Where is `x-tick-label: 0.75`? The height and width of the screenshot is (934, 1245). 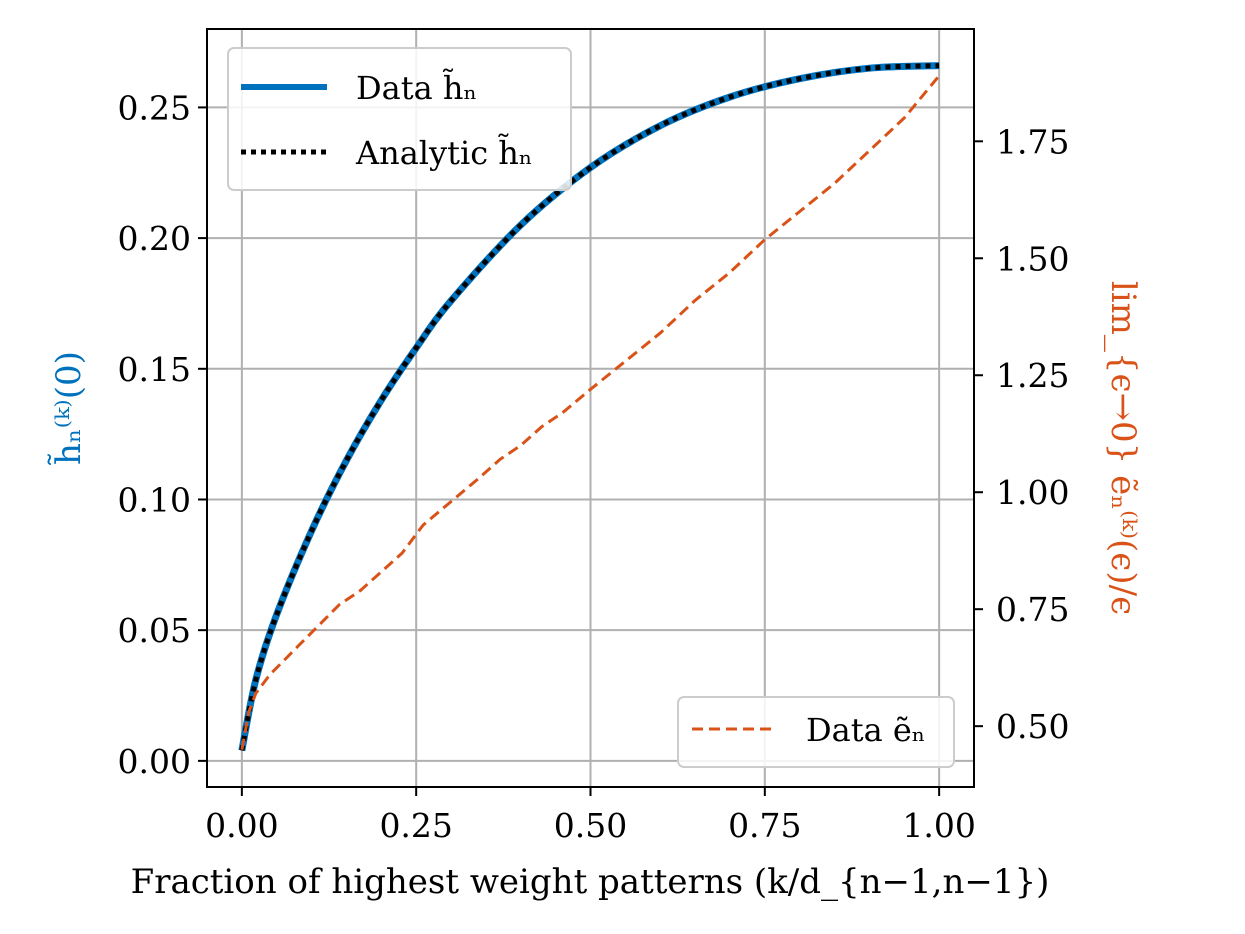
x-tick-label: 0.75 is located at coordinates (764, 825).